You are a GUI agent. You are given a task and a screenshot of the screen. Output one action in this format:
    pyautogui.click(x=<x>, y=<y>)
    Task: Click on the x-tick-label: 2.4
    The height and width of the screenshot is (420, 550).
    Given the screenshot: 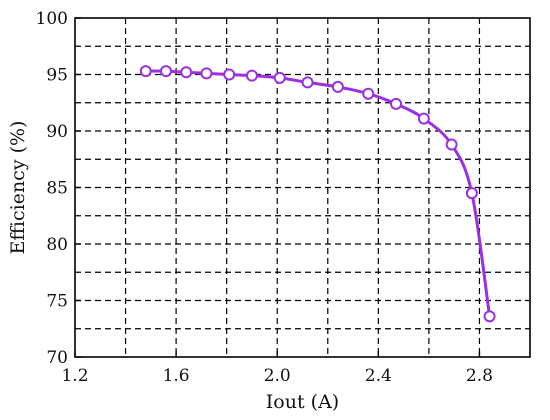 What is the action you would take?
    pyautogui.click(x=378, y=376)
    